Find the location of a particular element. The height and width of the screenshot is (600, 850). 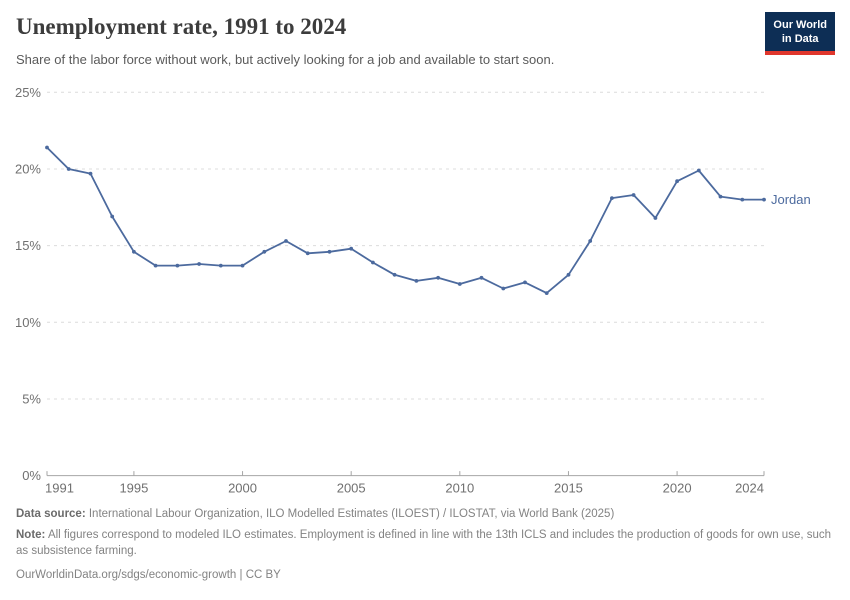

note-label: Note: is located at coordinates (31, 535).